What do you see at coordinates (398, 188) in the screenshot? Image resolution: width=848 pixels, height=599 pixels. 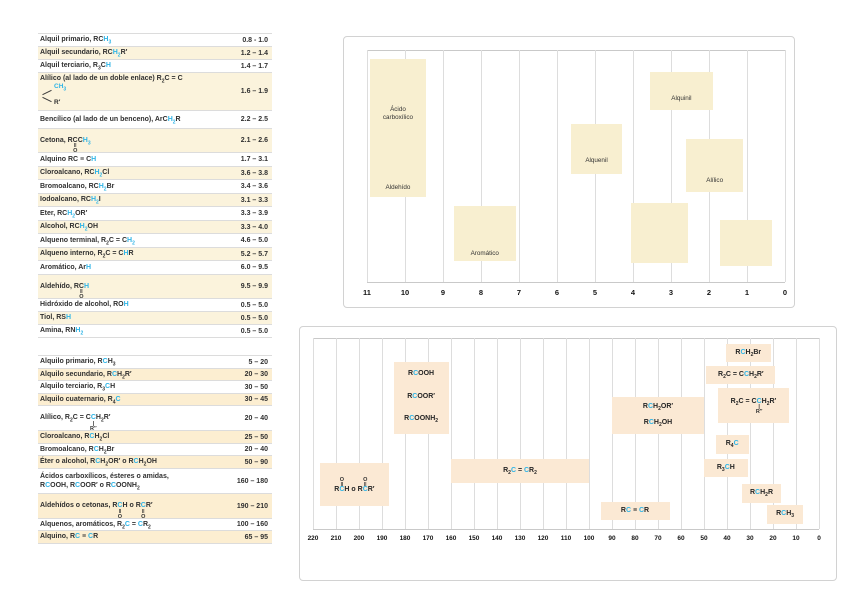 I see `range-box-label: Aldehído` at bounding box center [398, 188].